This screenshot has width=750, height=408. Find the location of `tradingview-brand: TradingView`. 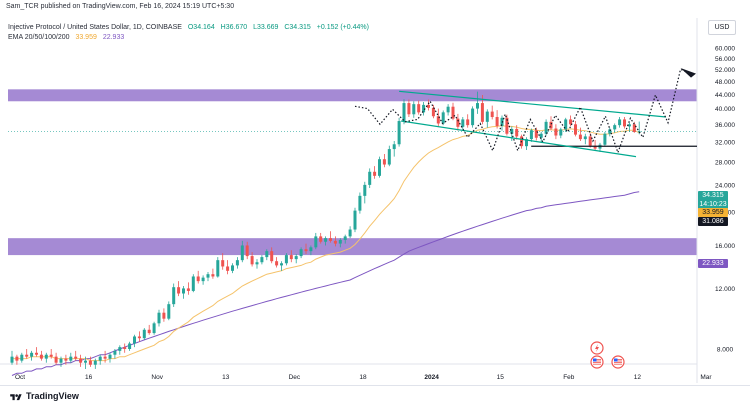

tradingview-brand: TradingView is located at coordinates (52, 396).